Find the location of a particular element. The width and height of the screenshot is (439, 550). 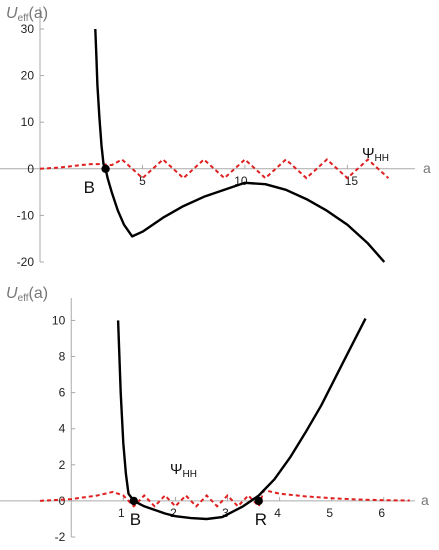

y-tick-label: 30 is located at coordinates (28, 29).